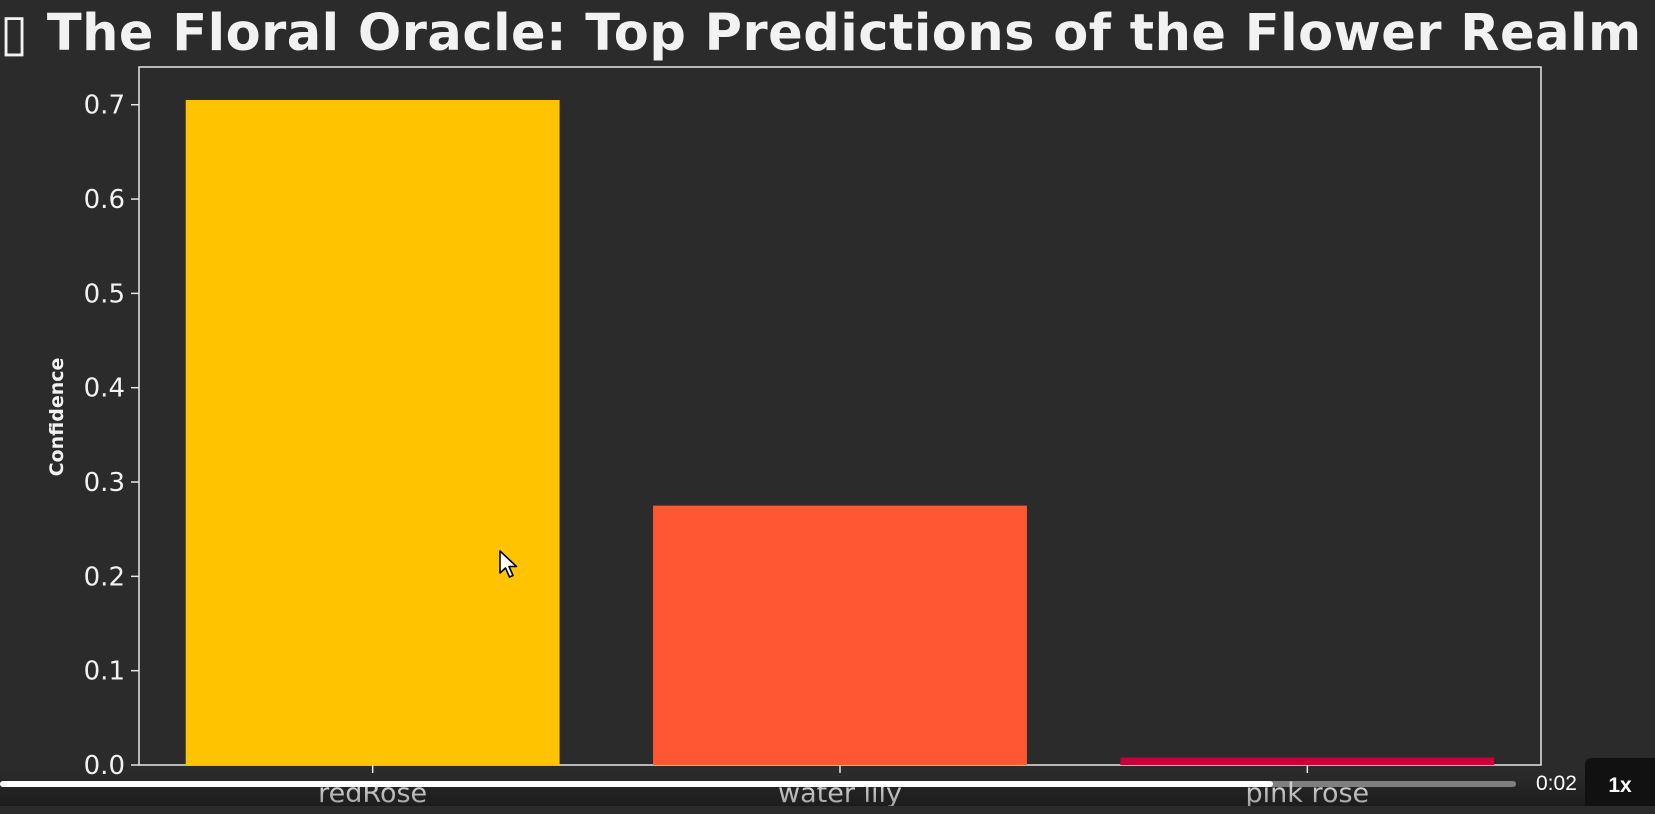 This screenshot has height=814, width=1655. What do you see at coordinates (827, 789) in the screenshot?
I see `video-controls` at bounding box center [827, 789].